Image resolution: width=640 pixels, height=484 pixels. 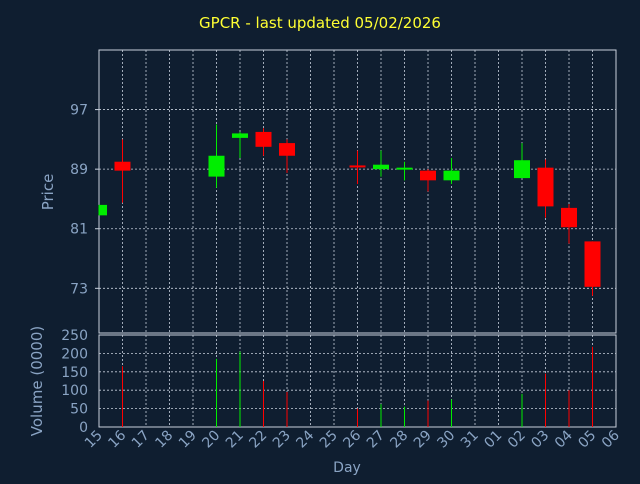 What do you see at coordinates (540, 440) in the screenshot?
I see `x-tick-label: 03` at bounding box center [540, 440].